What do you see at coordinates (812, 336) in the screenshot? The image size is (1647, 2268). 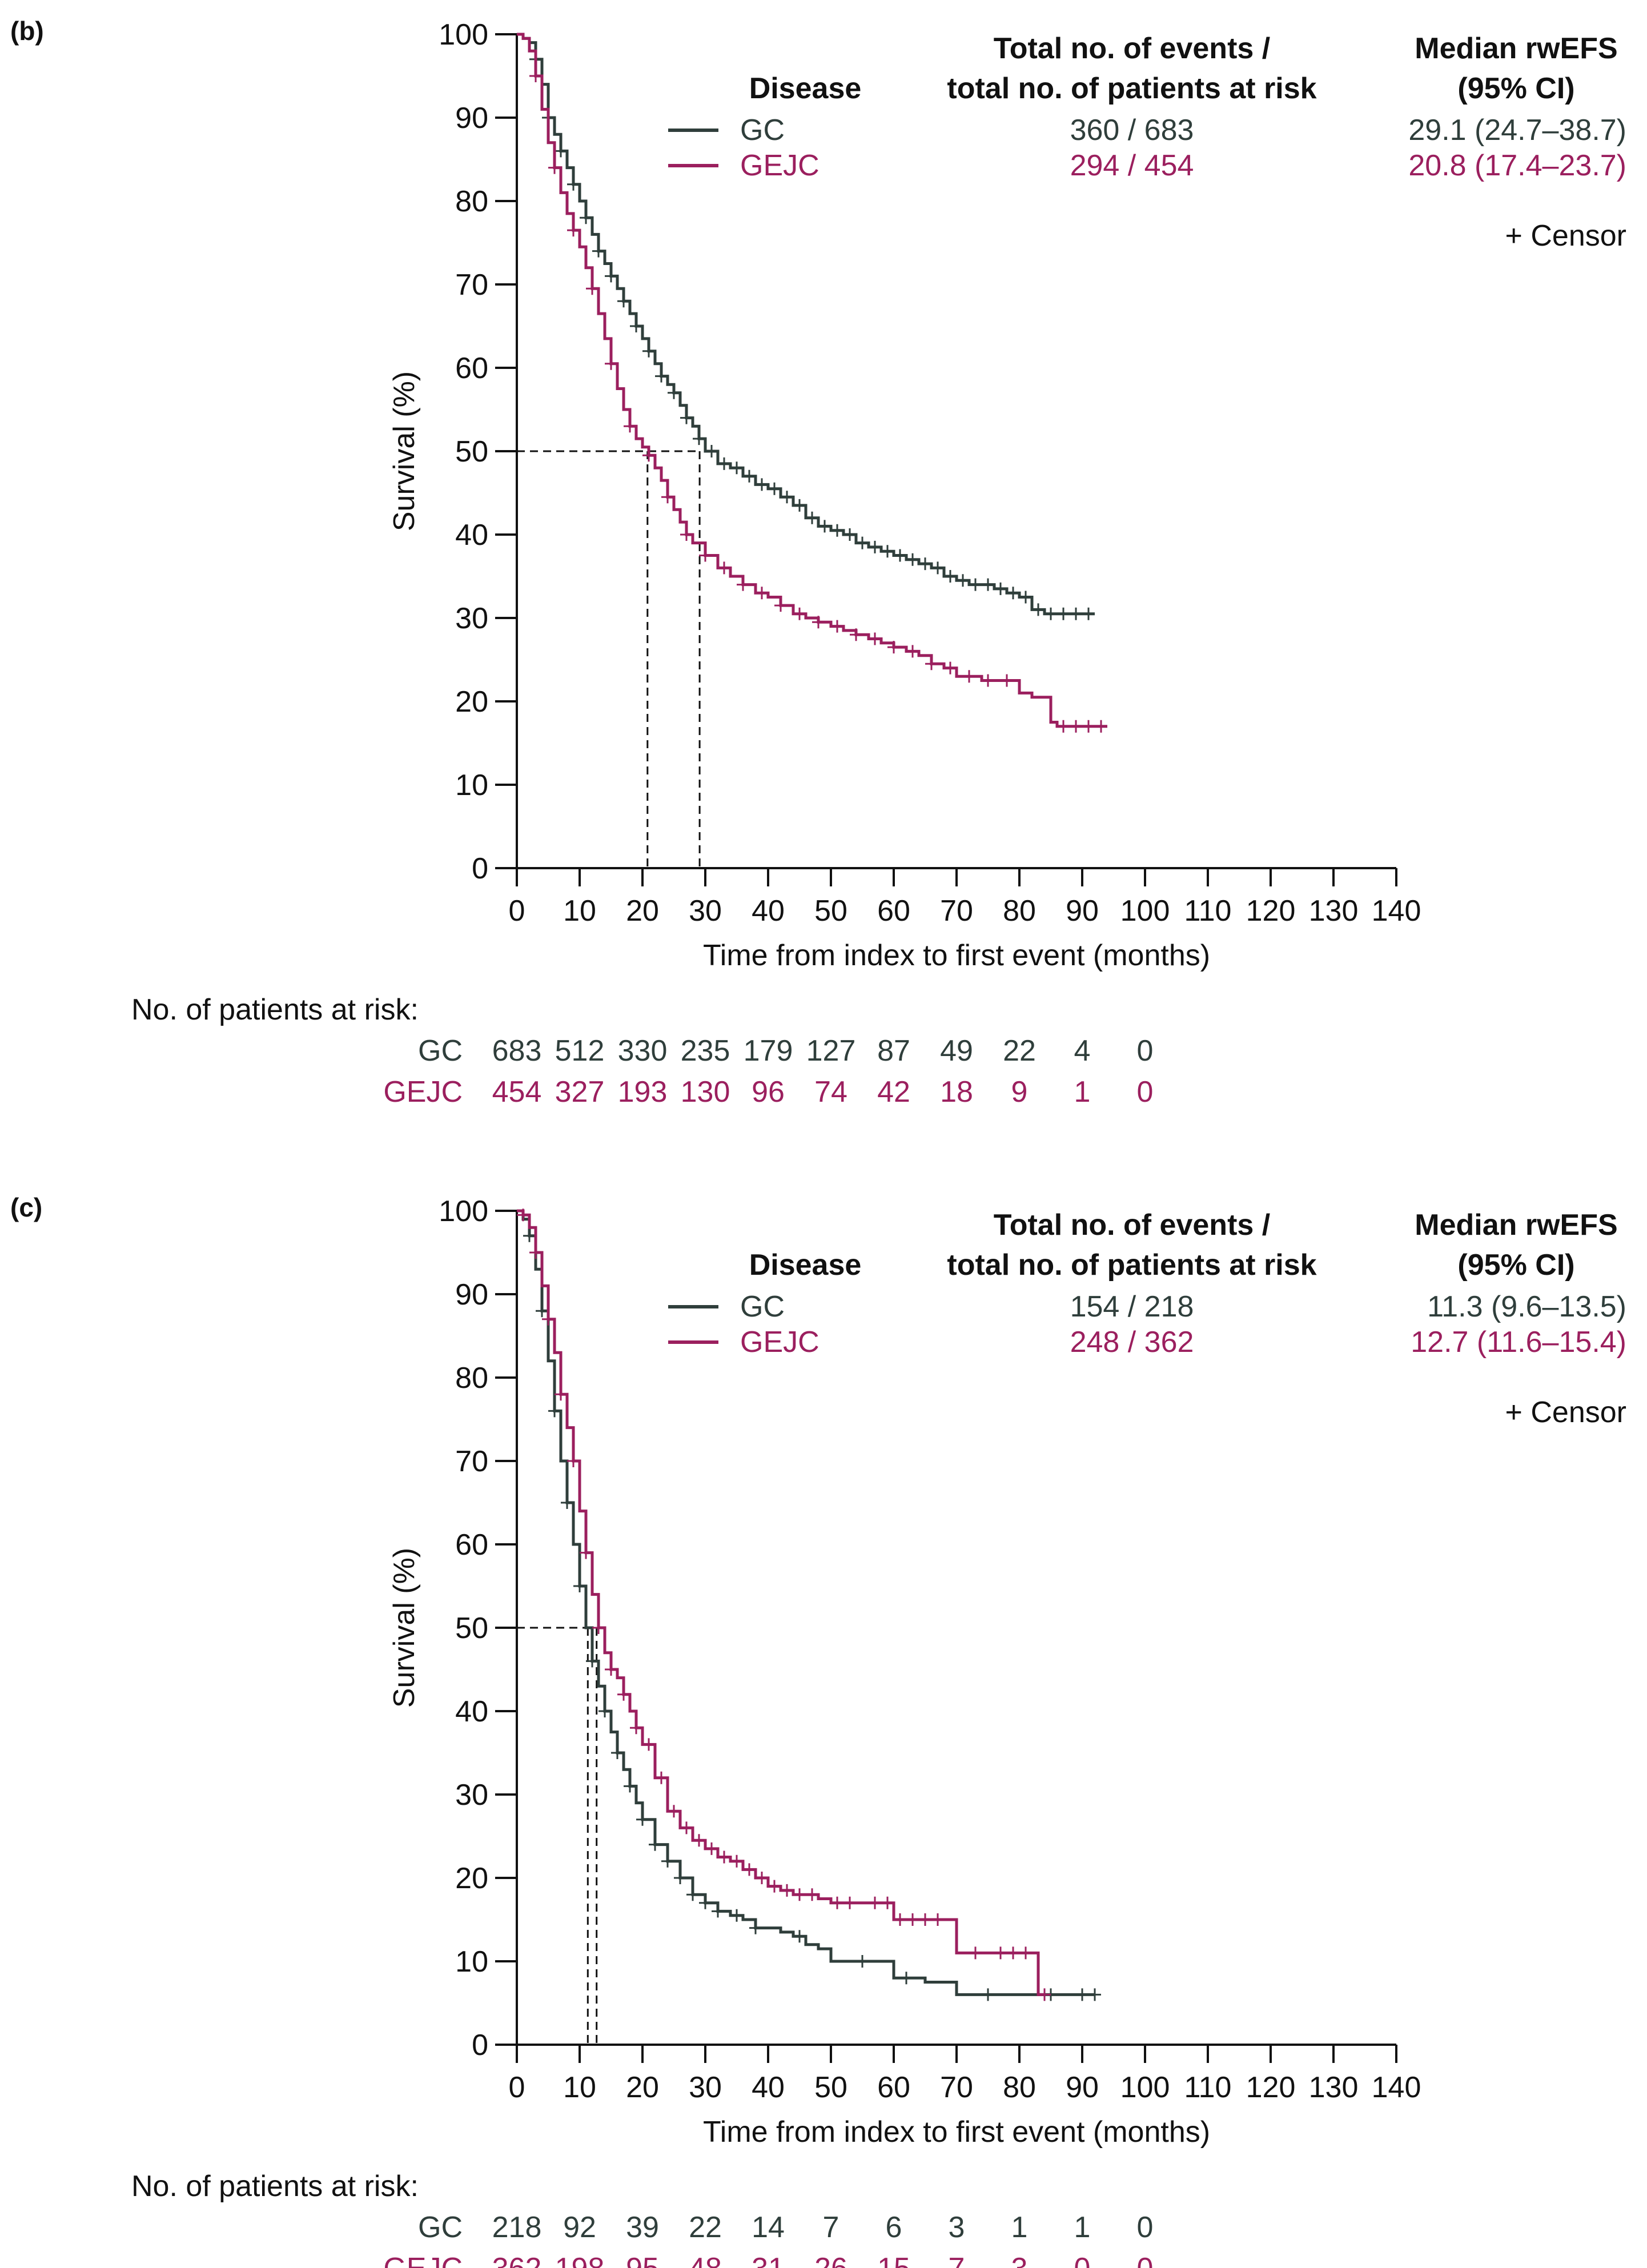 I see `censor-marks-gc` at bounding box center [812, 336].